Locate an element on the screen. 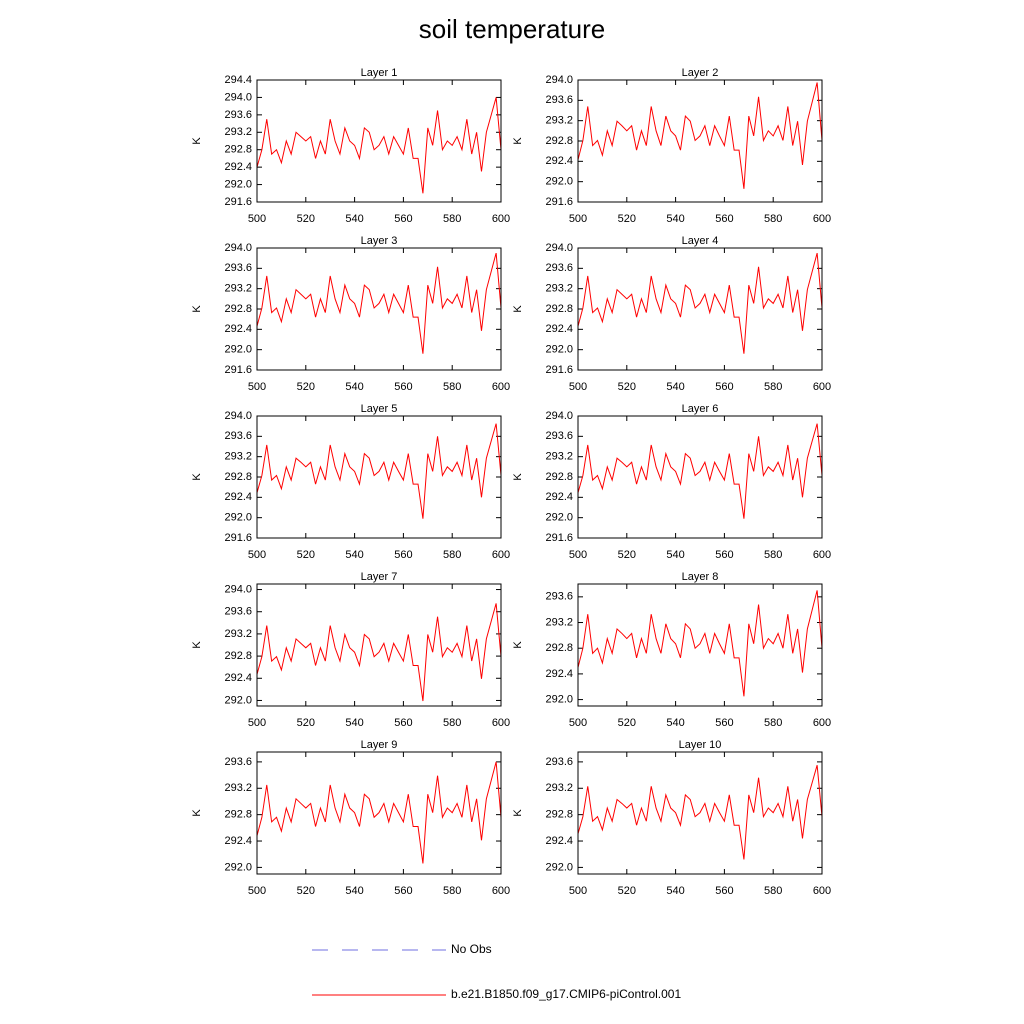 This screenshot has height=1024, width=1024. legend-label: b.e21.B1850.f09_g17.CMIP6-piControl.001 is located at coordinates (566, 994).